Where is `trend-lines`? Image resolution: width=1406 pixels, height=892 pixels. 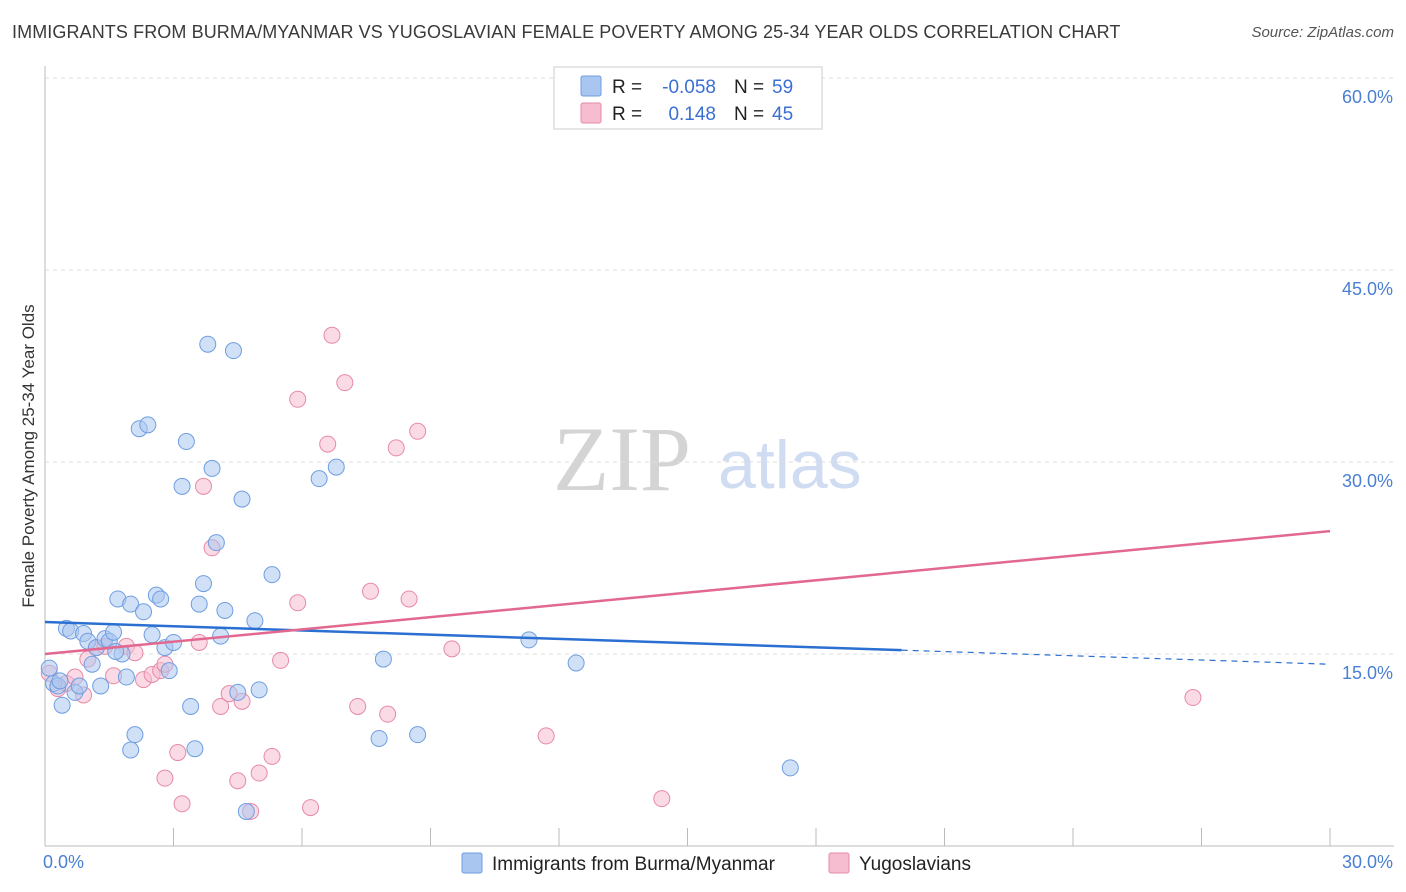
trend-lines is located at coordinates (687, 597).